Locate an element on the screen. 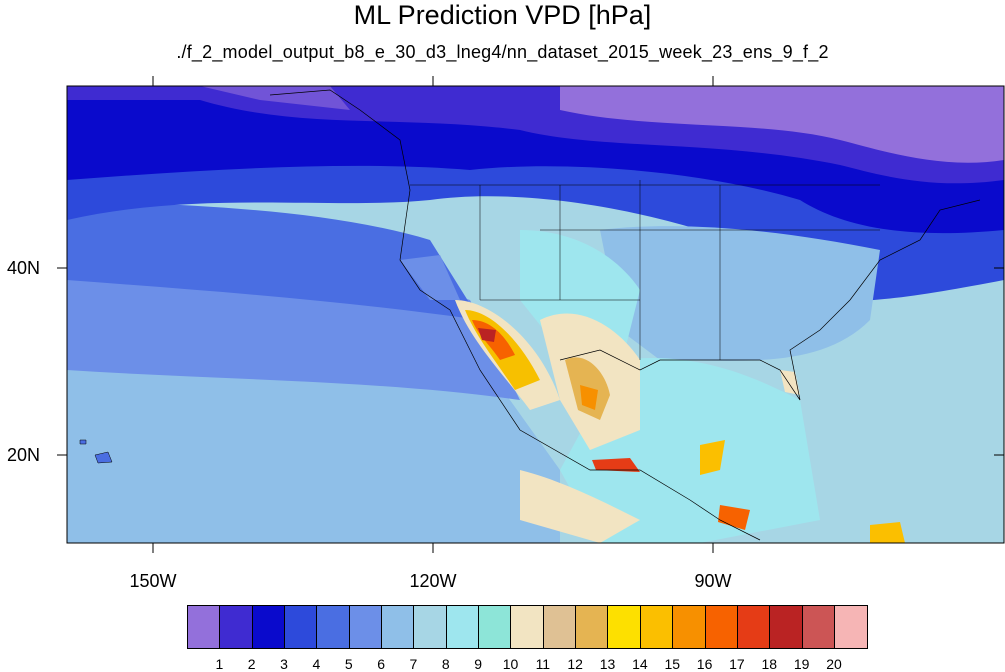  colorbar-tick-label: 4 is located at coordinates (316, 664).